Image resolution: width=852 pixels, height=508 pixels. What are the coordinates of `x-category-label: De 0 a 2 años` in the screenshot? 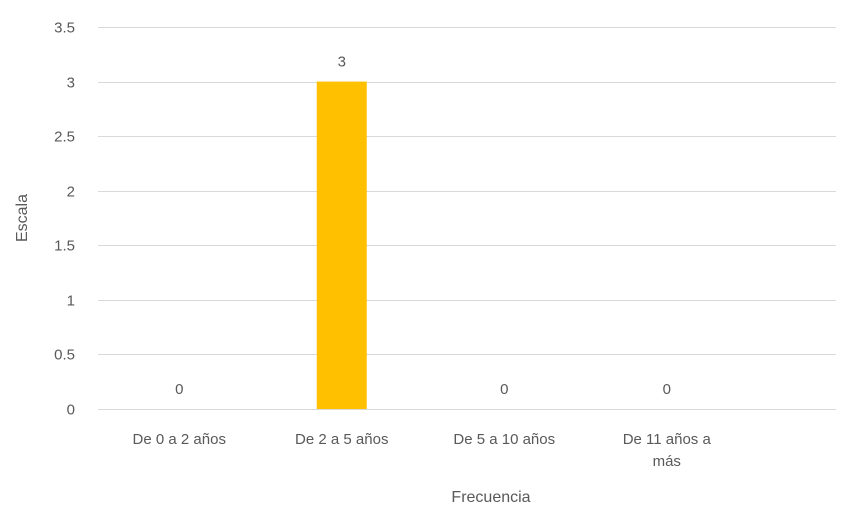 It's located at (179, 439).